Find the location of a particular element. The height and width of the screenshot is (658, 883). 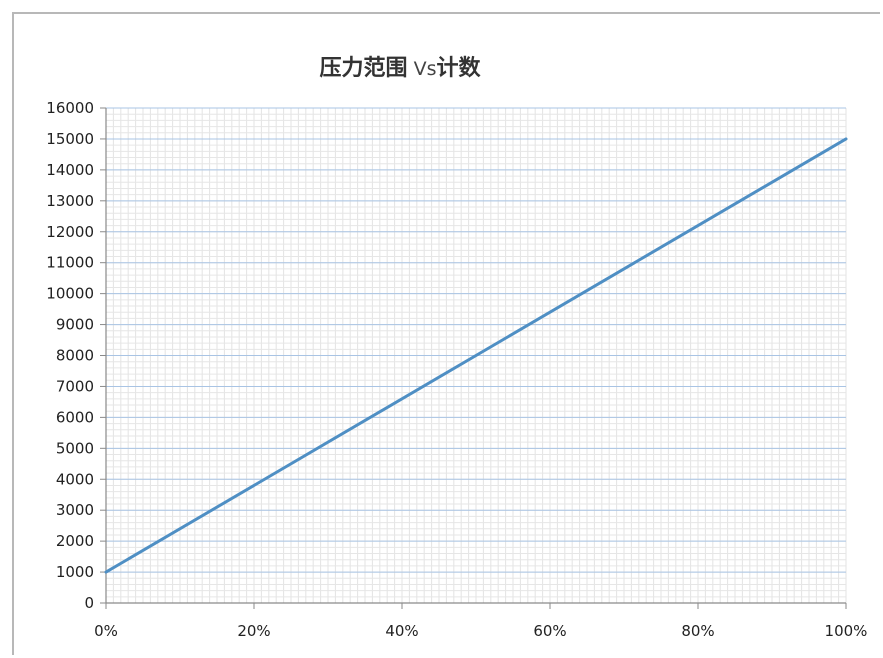

y-tick-label: 10000 is located at coordinates (70, 294).